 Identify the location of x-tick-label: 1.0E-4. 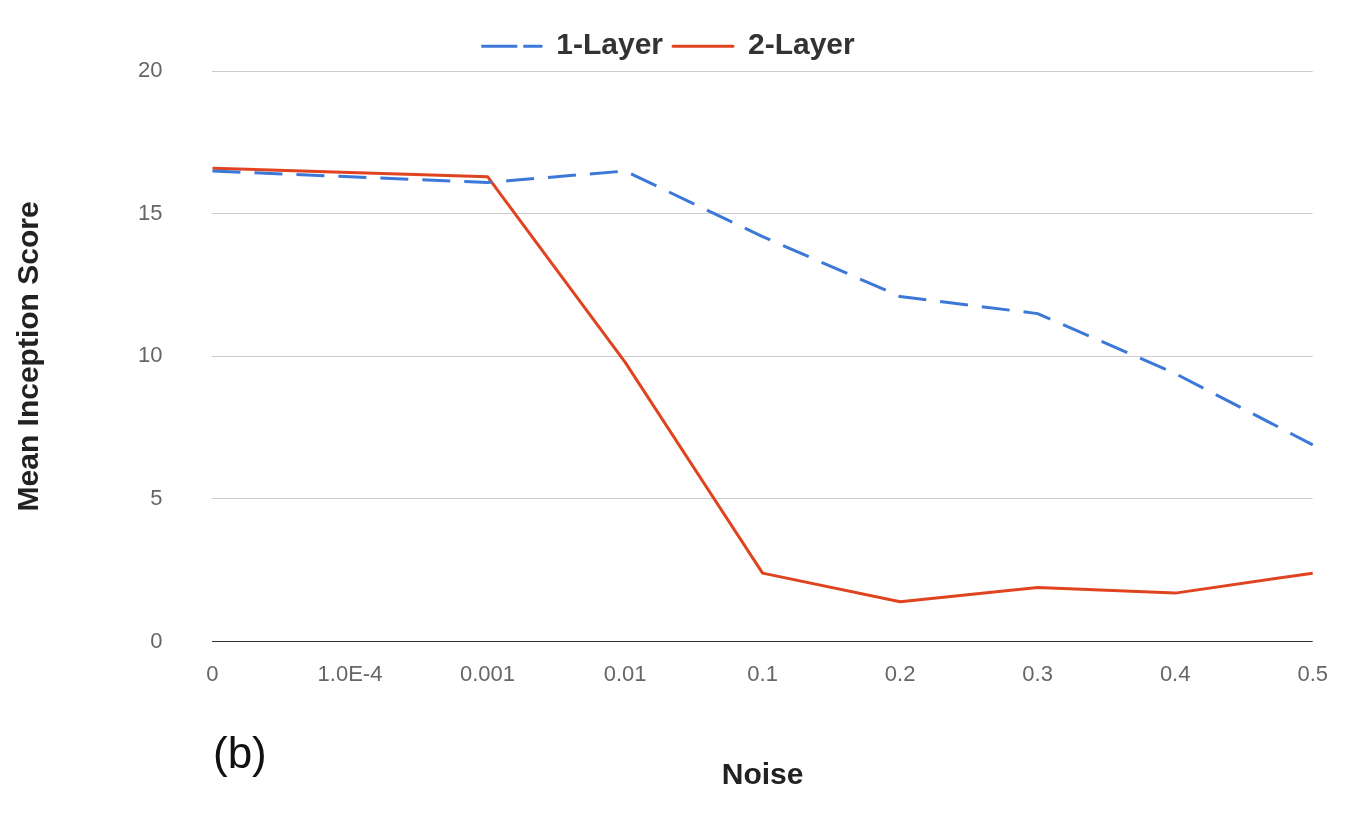
(350, 673).